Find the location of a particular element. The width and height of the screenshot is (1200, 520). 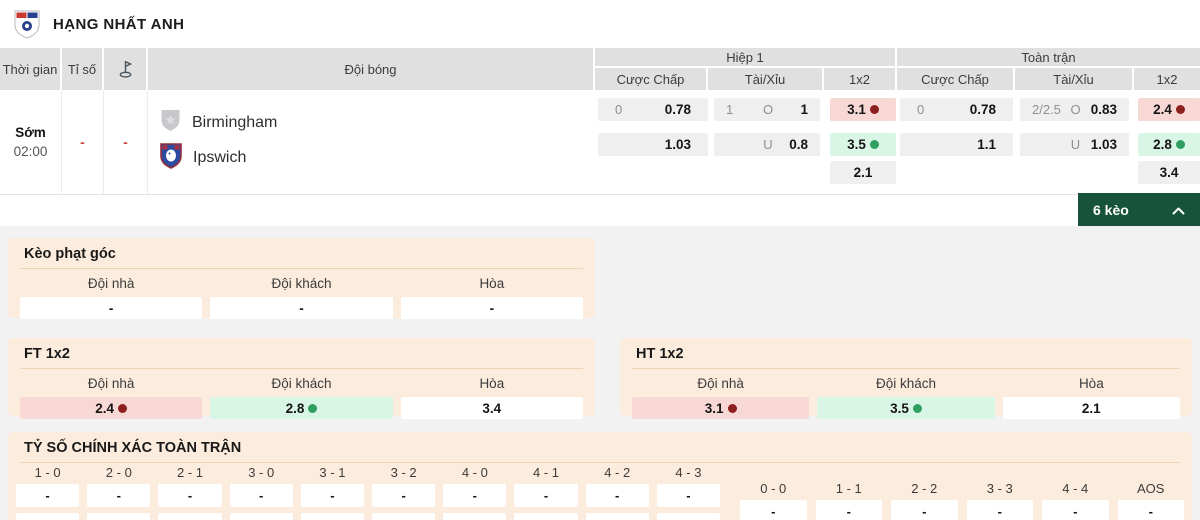

group-header-half1: Hiệp 1 Cược Chấp Tài/Xỉu 1x2 is located at coordinates (746, 69).